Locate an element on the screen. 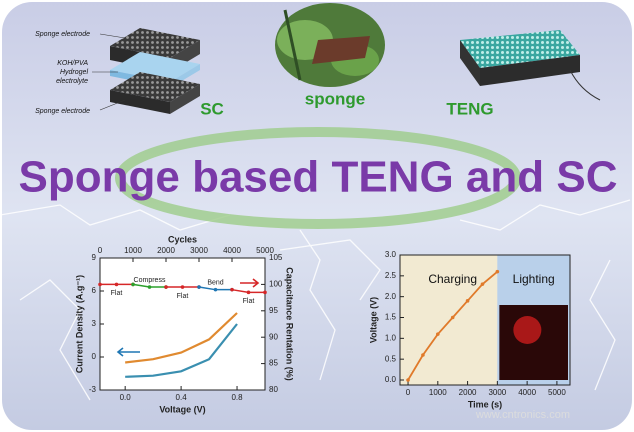 Image resolution: width=634 pixels, height=432 pixels. y-tick-label: 2.5 is located at coordinates (391, 275).